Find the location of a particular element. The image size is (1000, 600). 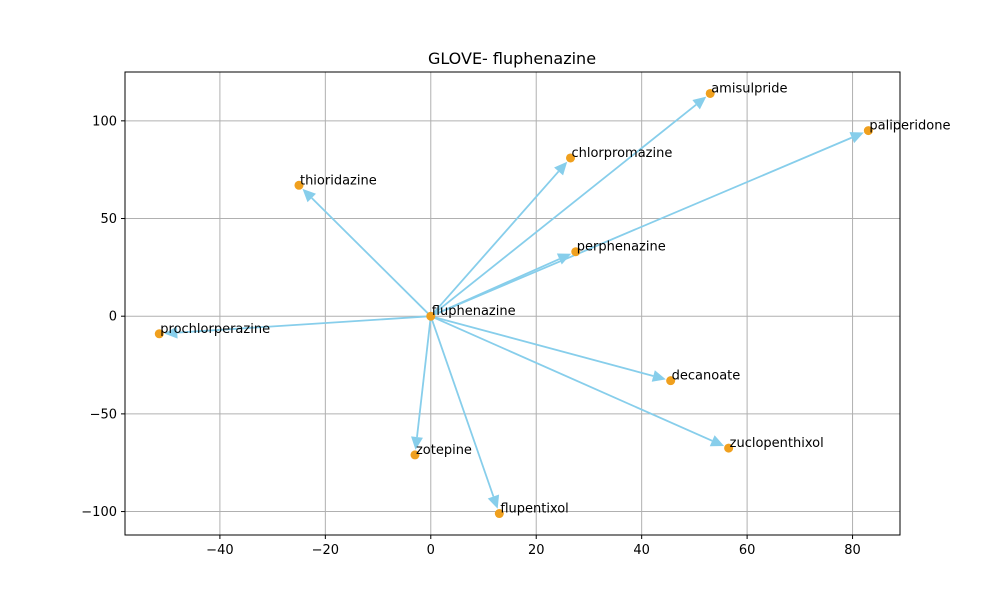

origin-label: fluphenazine is located at coordinates (474, 311).